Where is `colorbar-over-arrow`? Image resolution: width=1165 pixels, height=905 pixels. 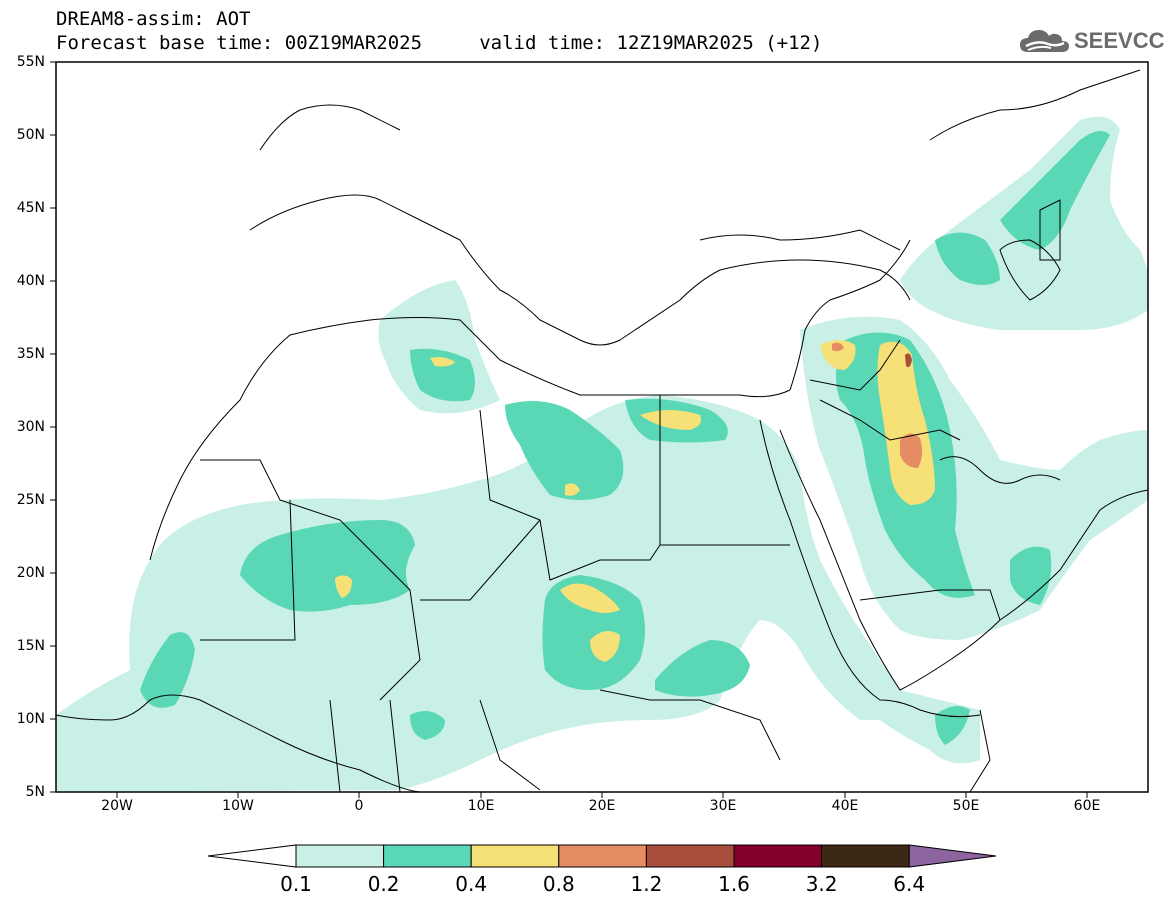 colorbar-over-arrow is located at coordinates (952, 856).